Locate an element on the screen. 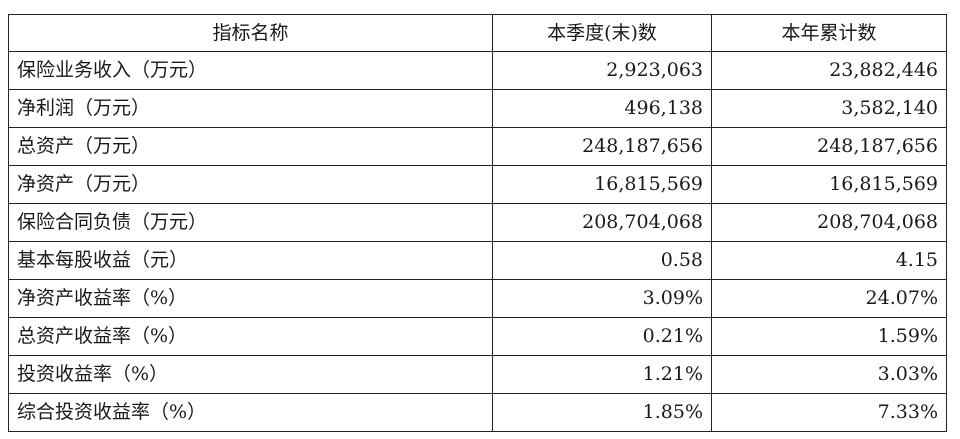 This screenshot has width=960, height=439. row-quarter-value: 1.85% is located at coordinates (602, 412).